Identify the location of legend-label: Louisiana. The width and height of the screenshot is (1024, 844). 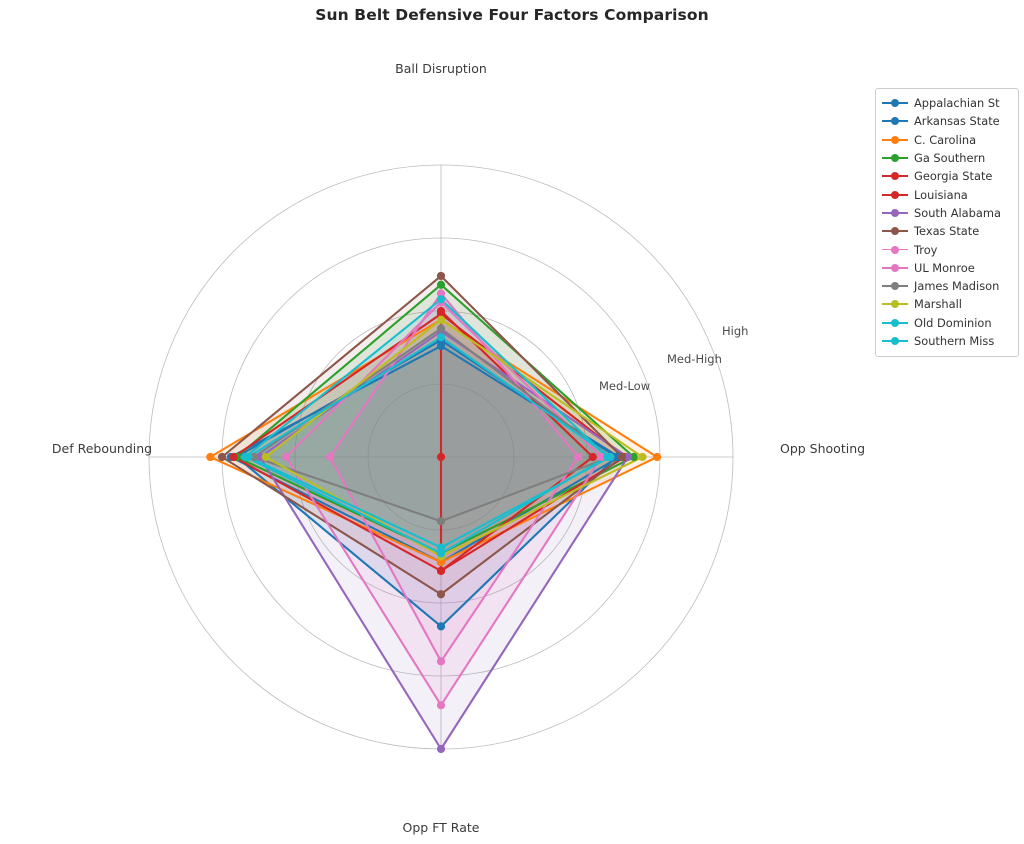
(941, 194).